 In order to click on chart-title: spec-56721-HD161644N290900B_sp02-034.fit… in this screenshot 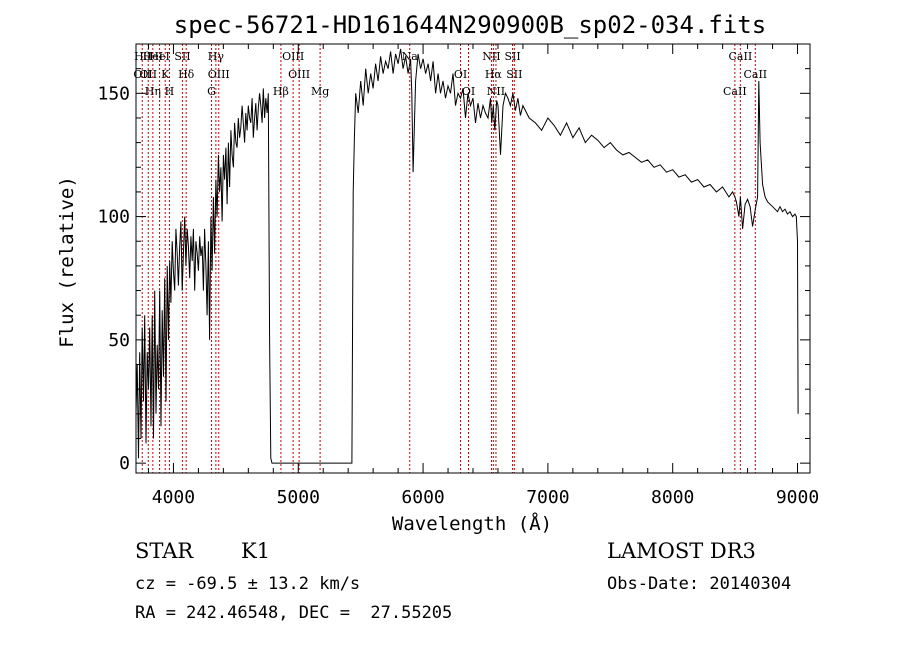, I will do `click(470, 25)`.